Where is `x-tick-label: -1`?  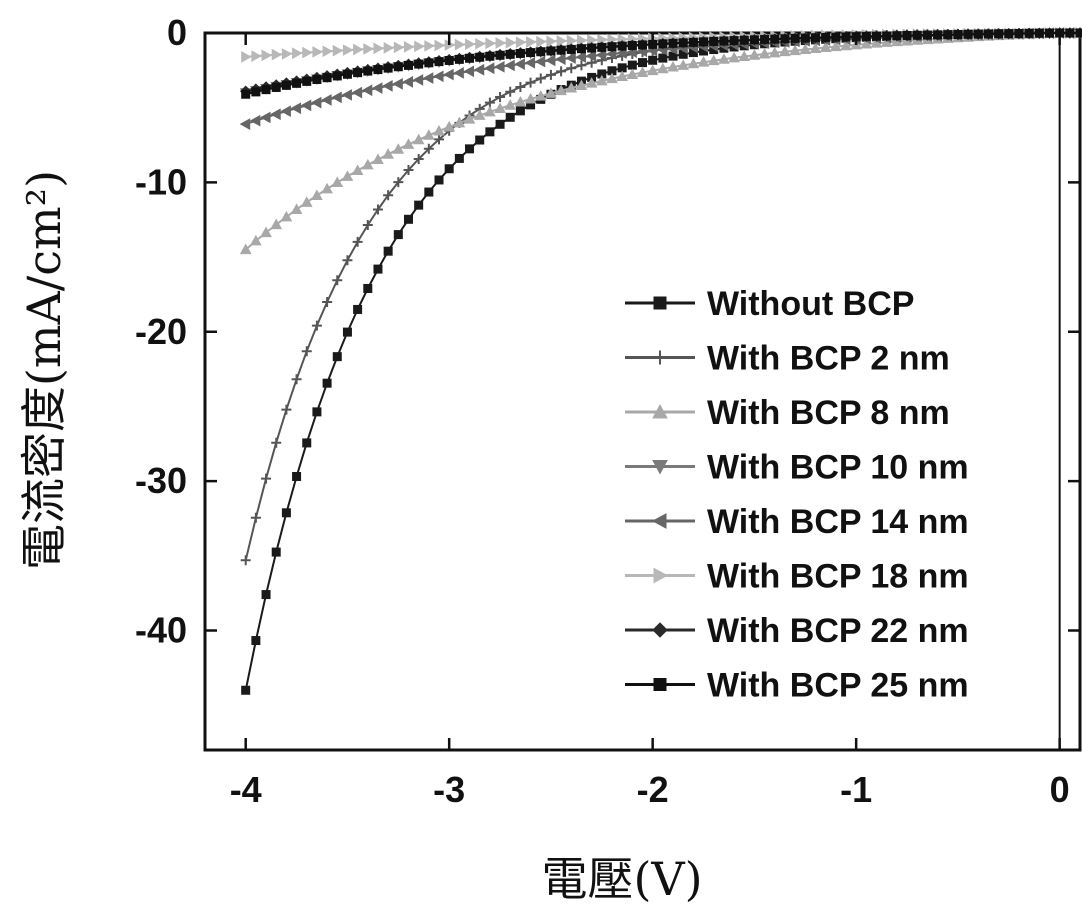 x-tick-label: -1 is located at coordinates (856, 789).